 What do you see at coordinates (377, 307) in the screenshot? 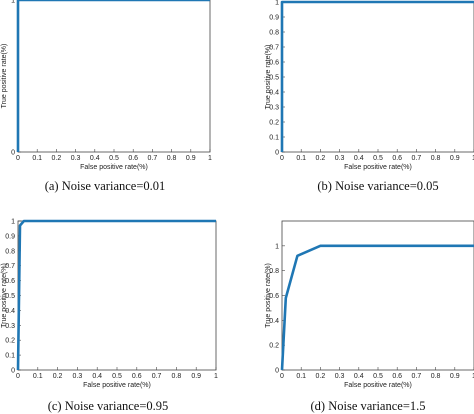
I see `roc-curve` at bounding box center [377, 307].